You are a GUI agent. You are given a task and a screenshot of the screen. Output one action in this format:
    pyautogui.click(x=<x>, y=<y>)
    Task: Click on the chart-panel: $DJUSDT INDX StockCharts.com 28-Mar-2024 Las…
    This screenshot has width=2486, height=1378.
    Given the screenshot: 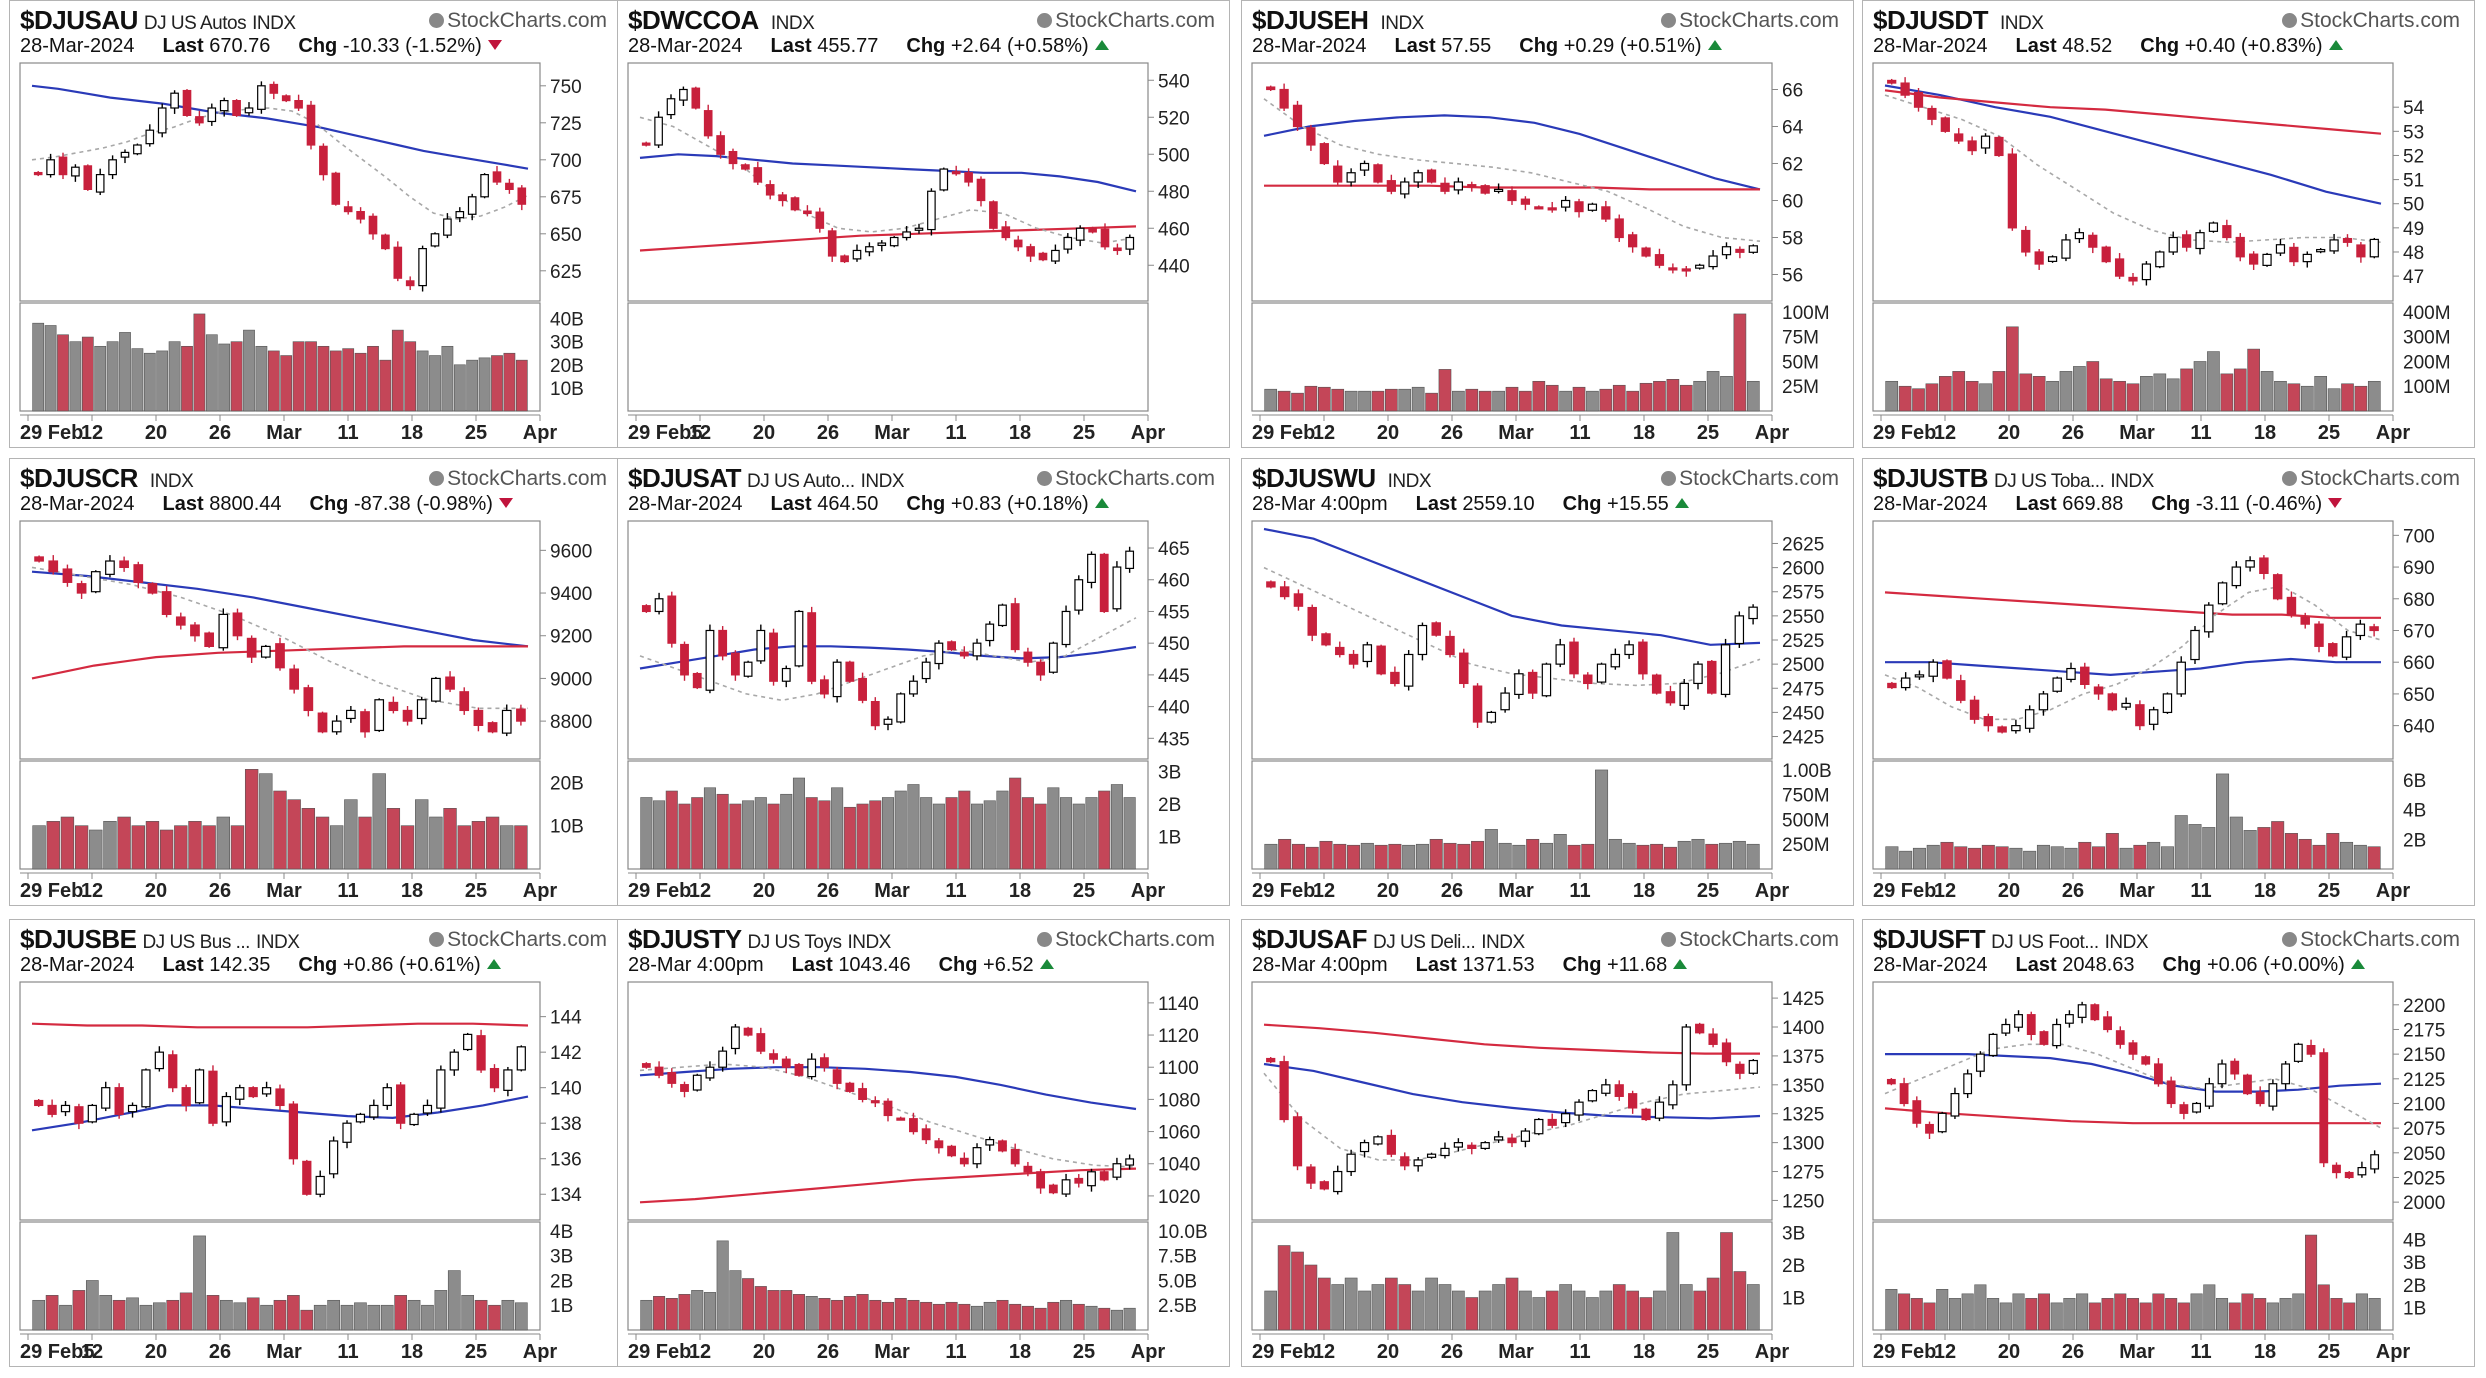 What is the action you would take?
    pyautogui.click(x=2168, y=224)
    